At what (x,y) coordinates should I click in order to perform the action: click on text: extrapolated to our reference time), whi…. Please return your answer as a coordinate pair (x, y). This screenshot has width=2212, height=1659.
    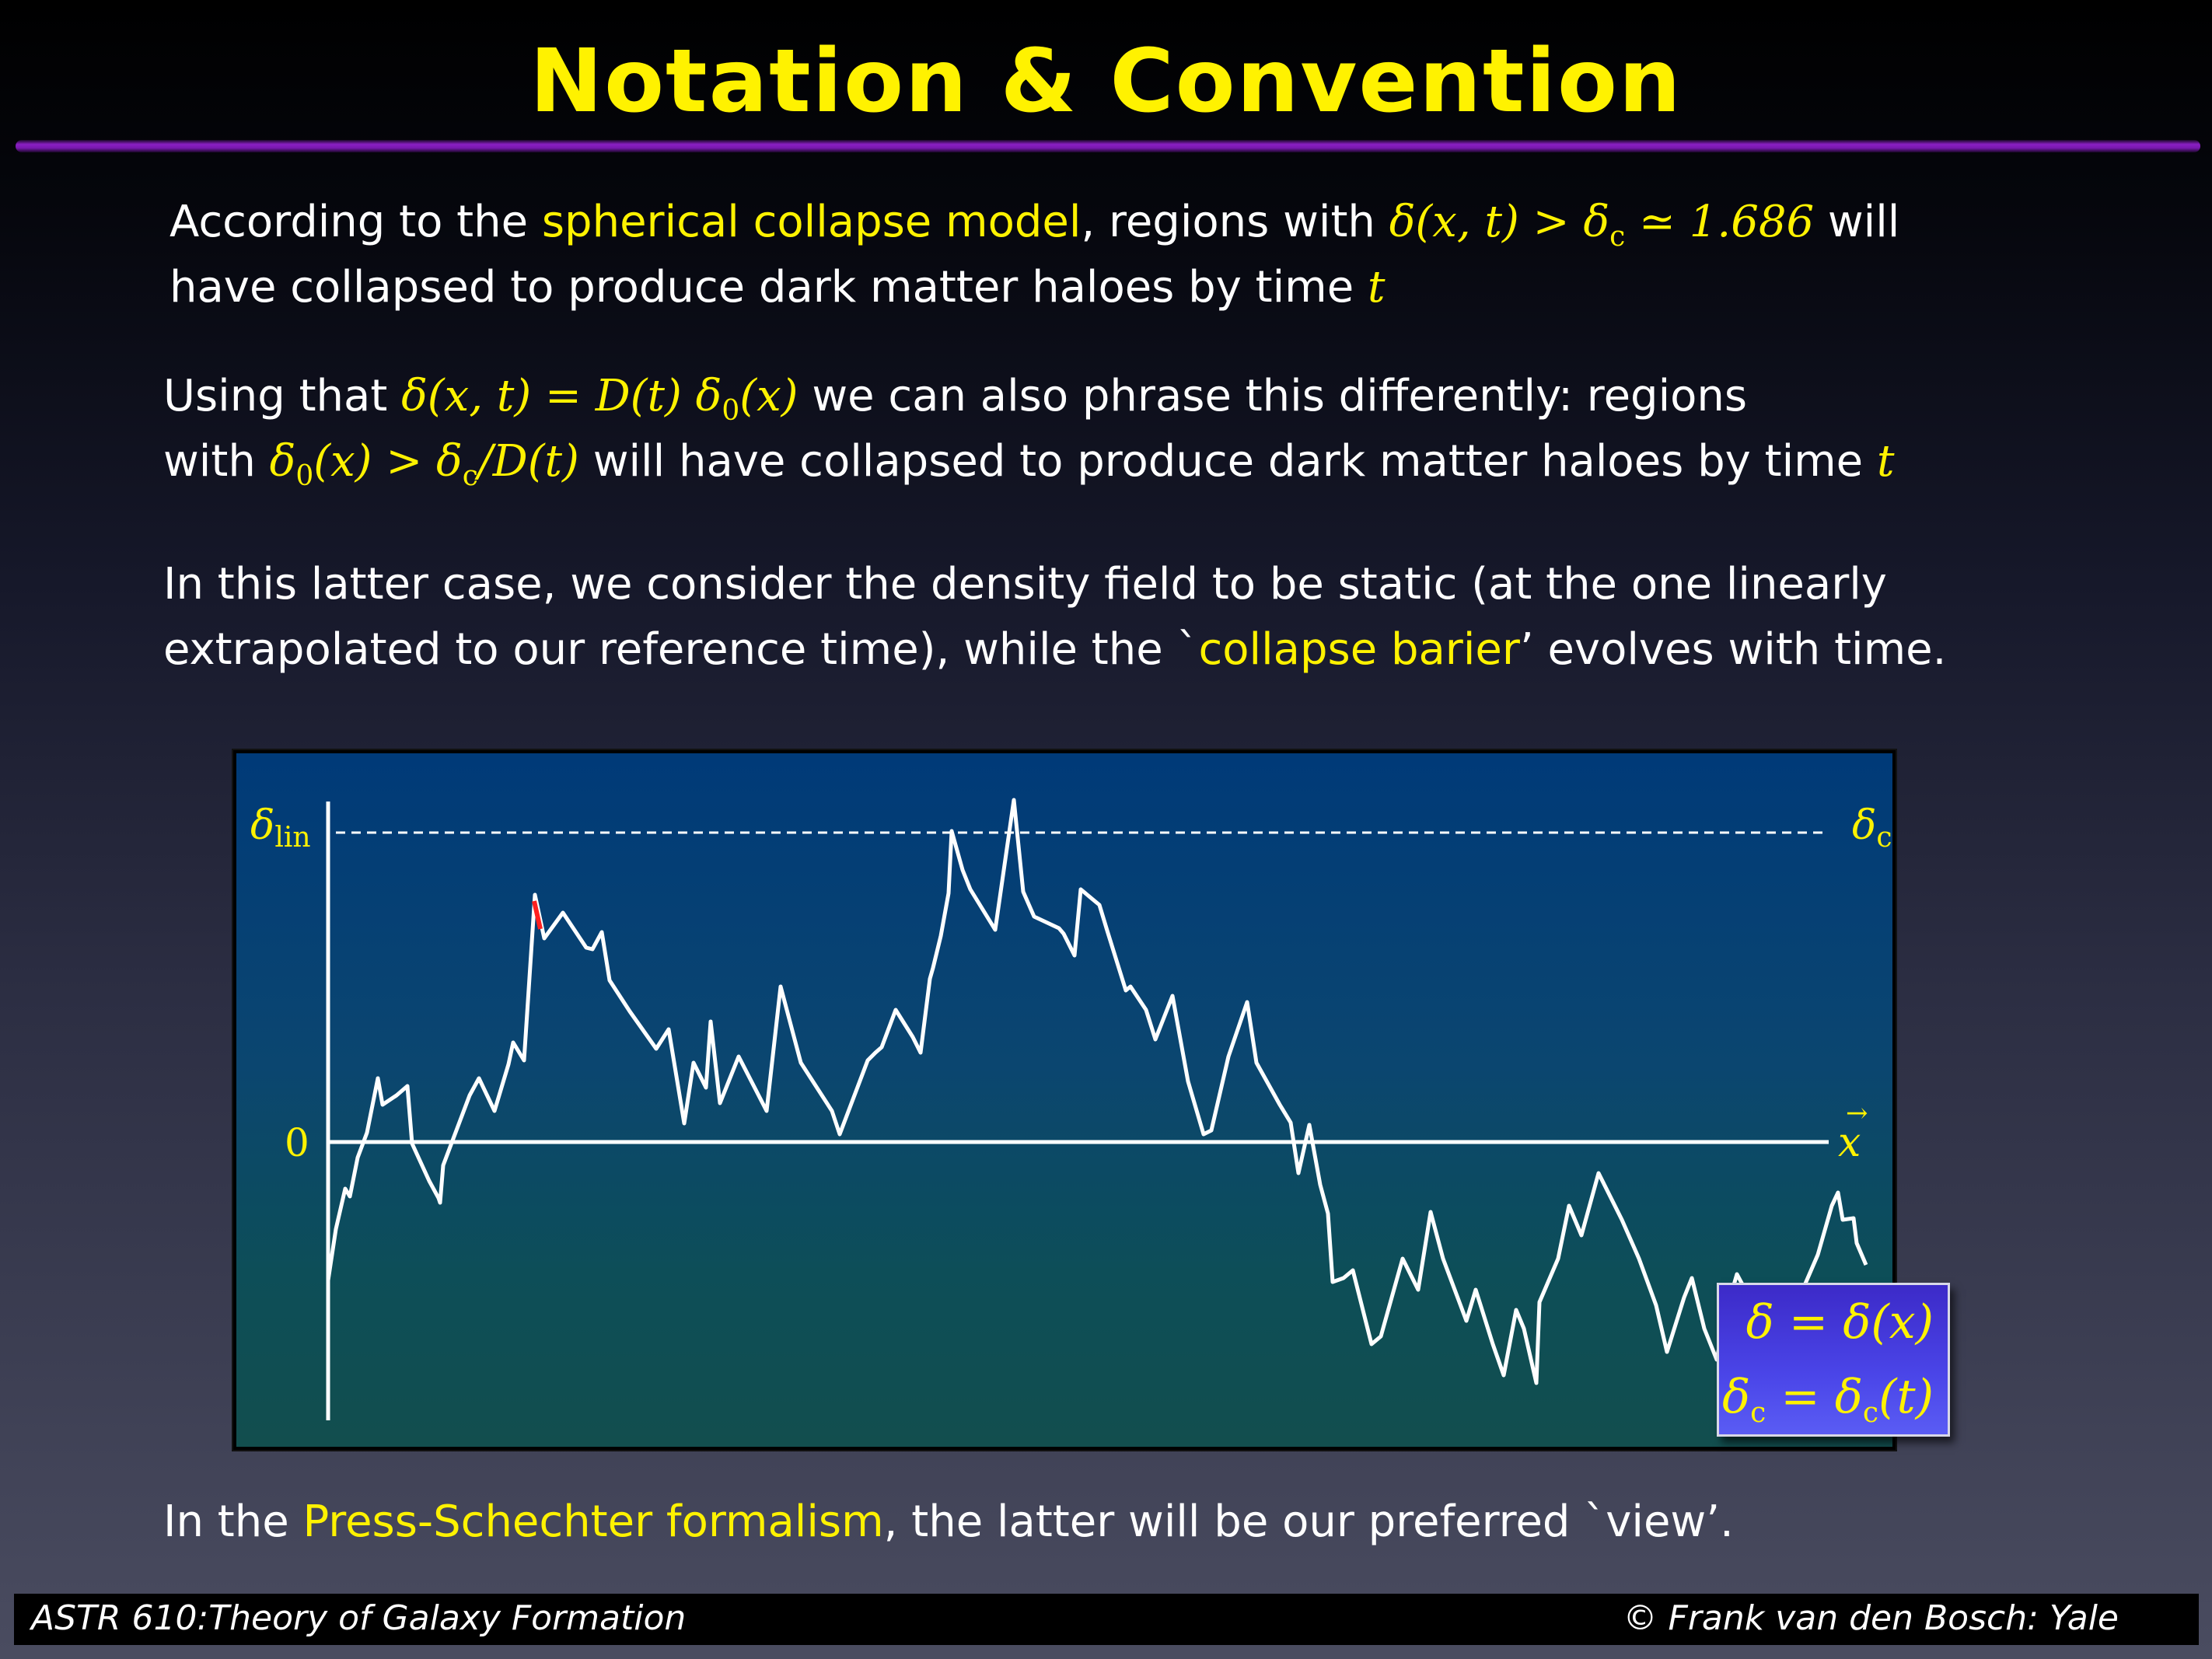
    Looking at the image, I should click on (681, 649).